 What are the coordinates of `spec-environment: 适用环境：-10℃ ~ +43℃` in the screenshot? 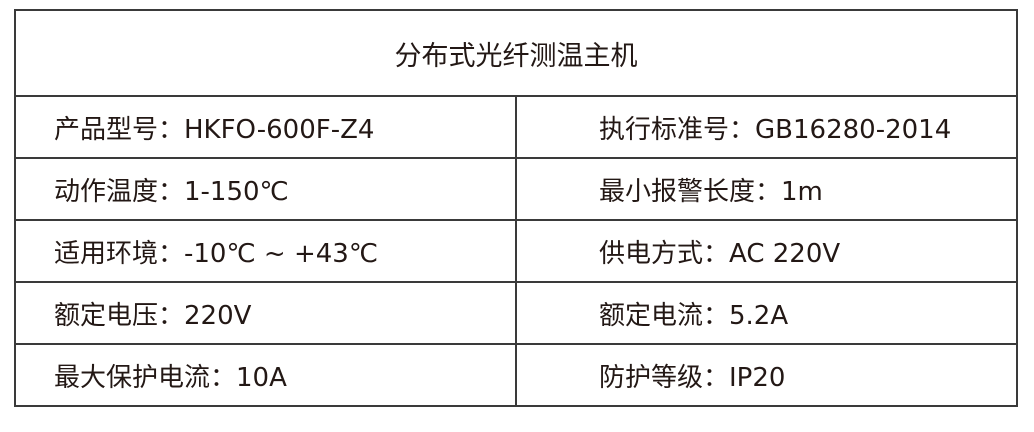 It's located at (265, 251).